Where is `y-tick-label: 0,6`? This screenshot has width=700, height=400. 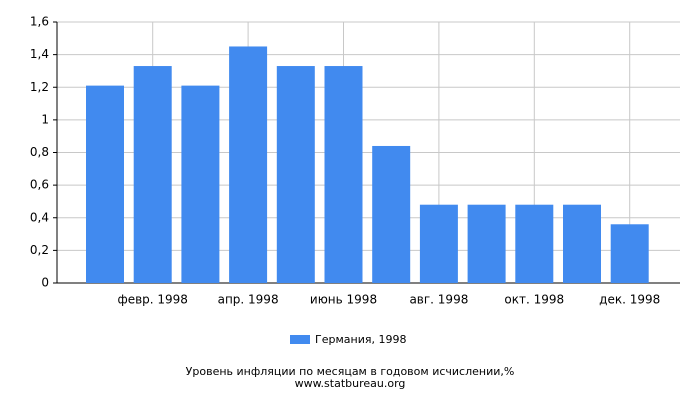 y-tick-label: 0,6 is located at coordinates (39, 185).